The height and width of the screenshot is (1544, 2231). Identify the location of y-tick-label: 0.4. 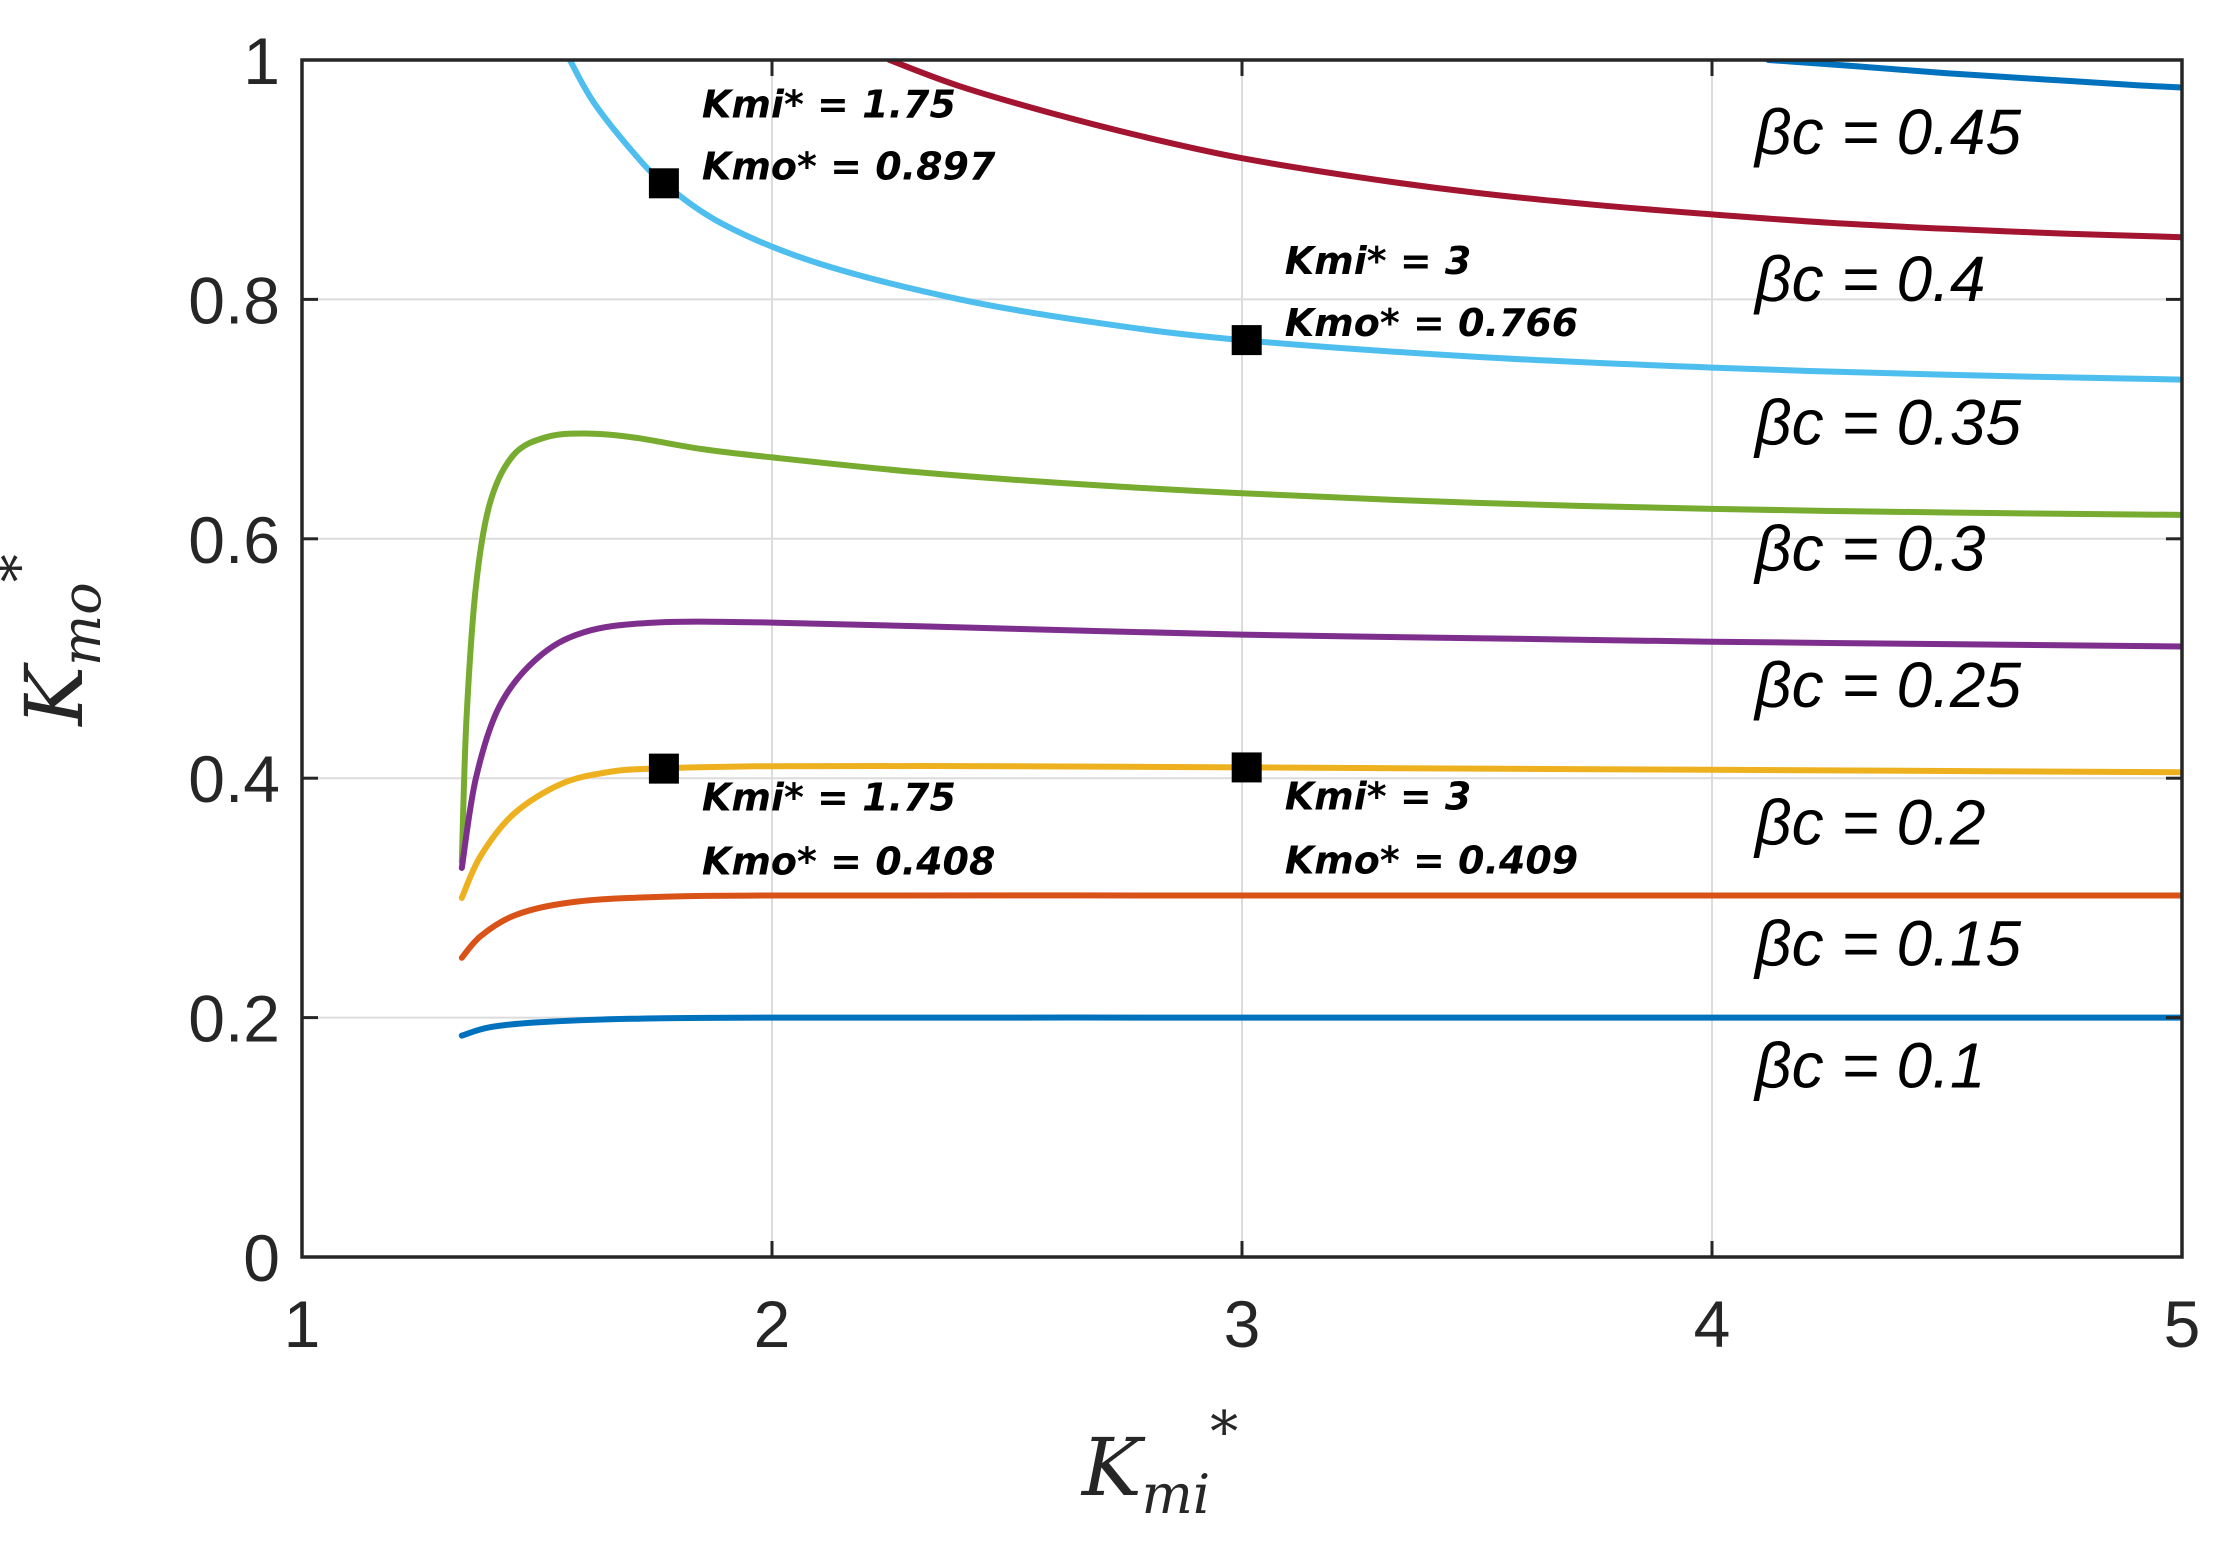
(234, 779).